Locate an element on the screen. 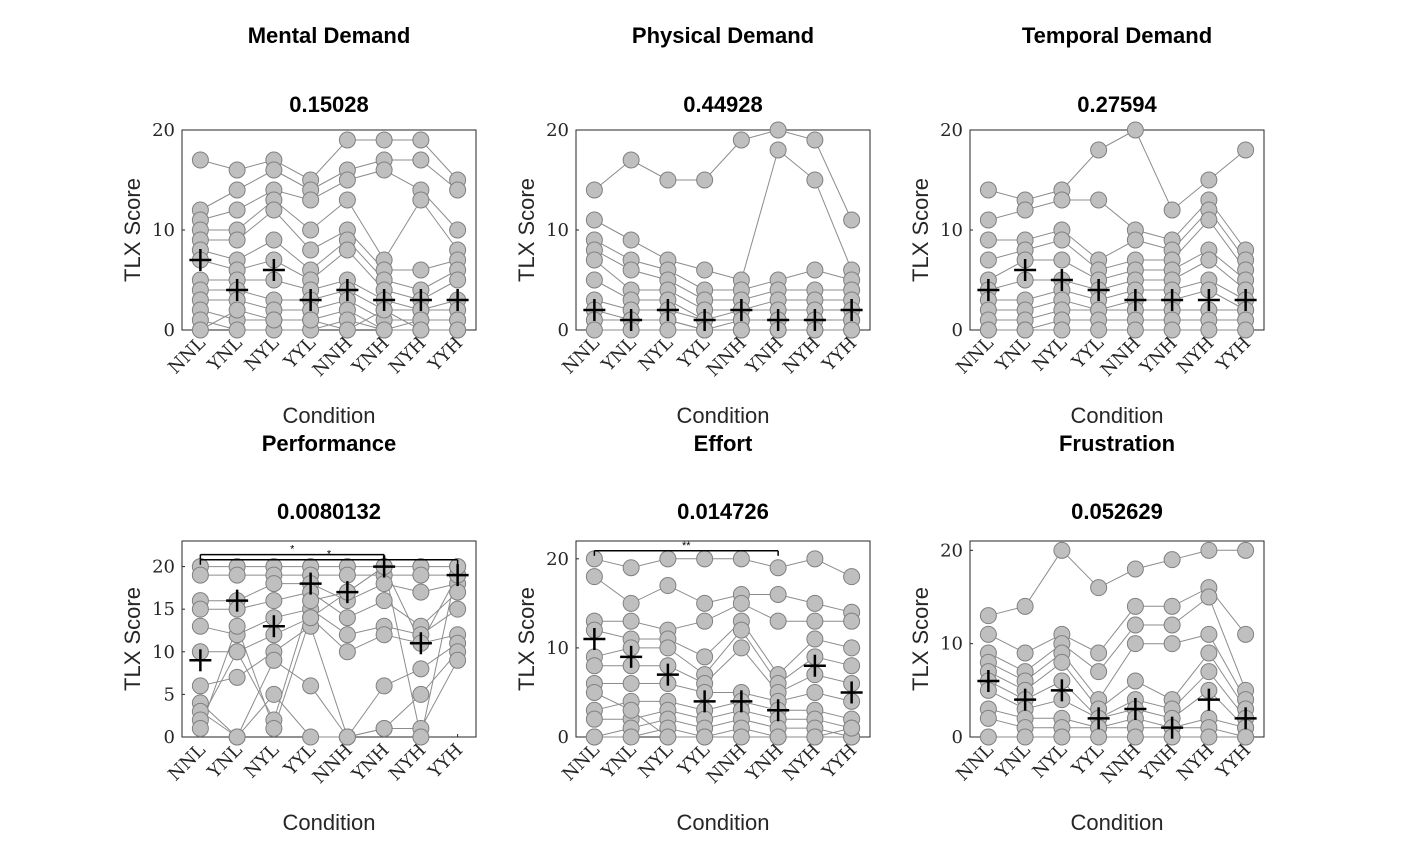  p-value: 0.44928 is located at coordinates (723, 104).